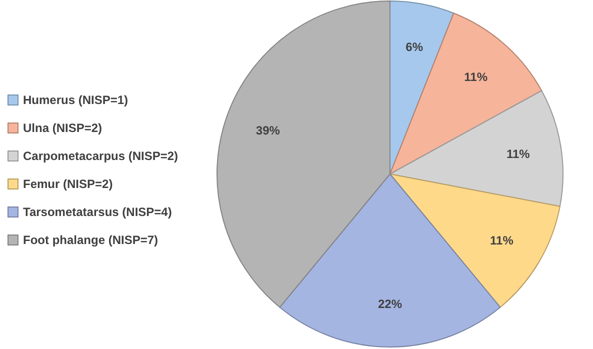 Image resolution: width=593 pixels, height=349 pixels. Describe the element at coordinates (268, 130) in the screenshot. I see `data-label: 39%` at that location.